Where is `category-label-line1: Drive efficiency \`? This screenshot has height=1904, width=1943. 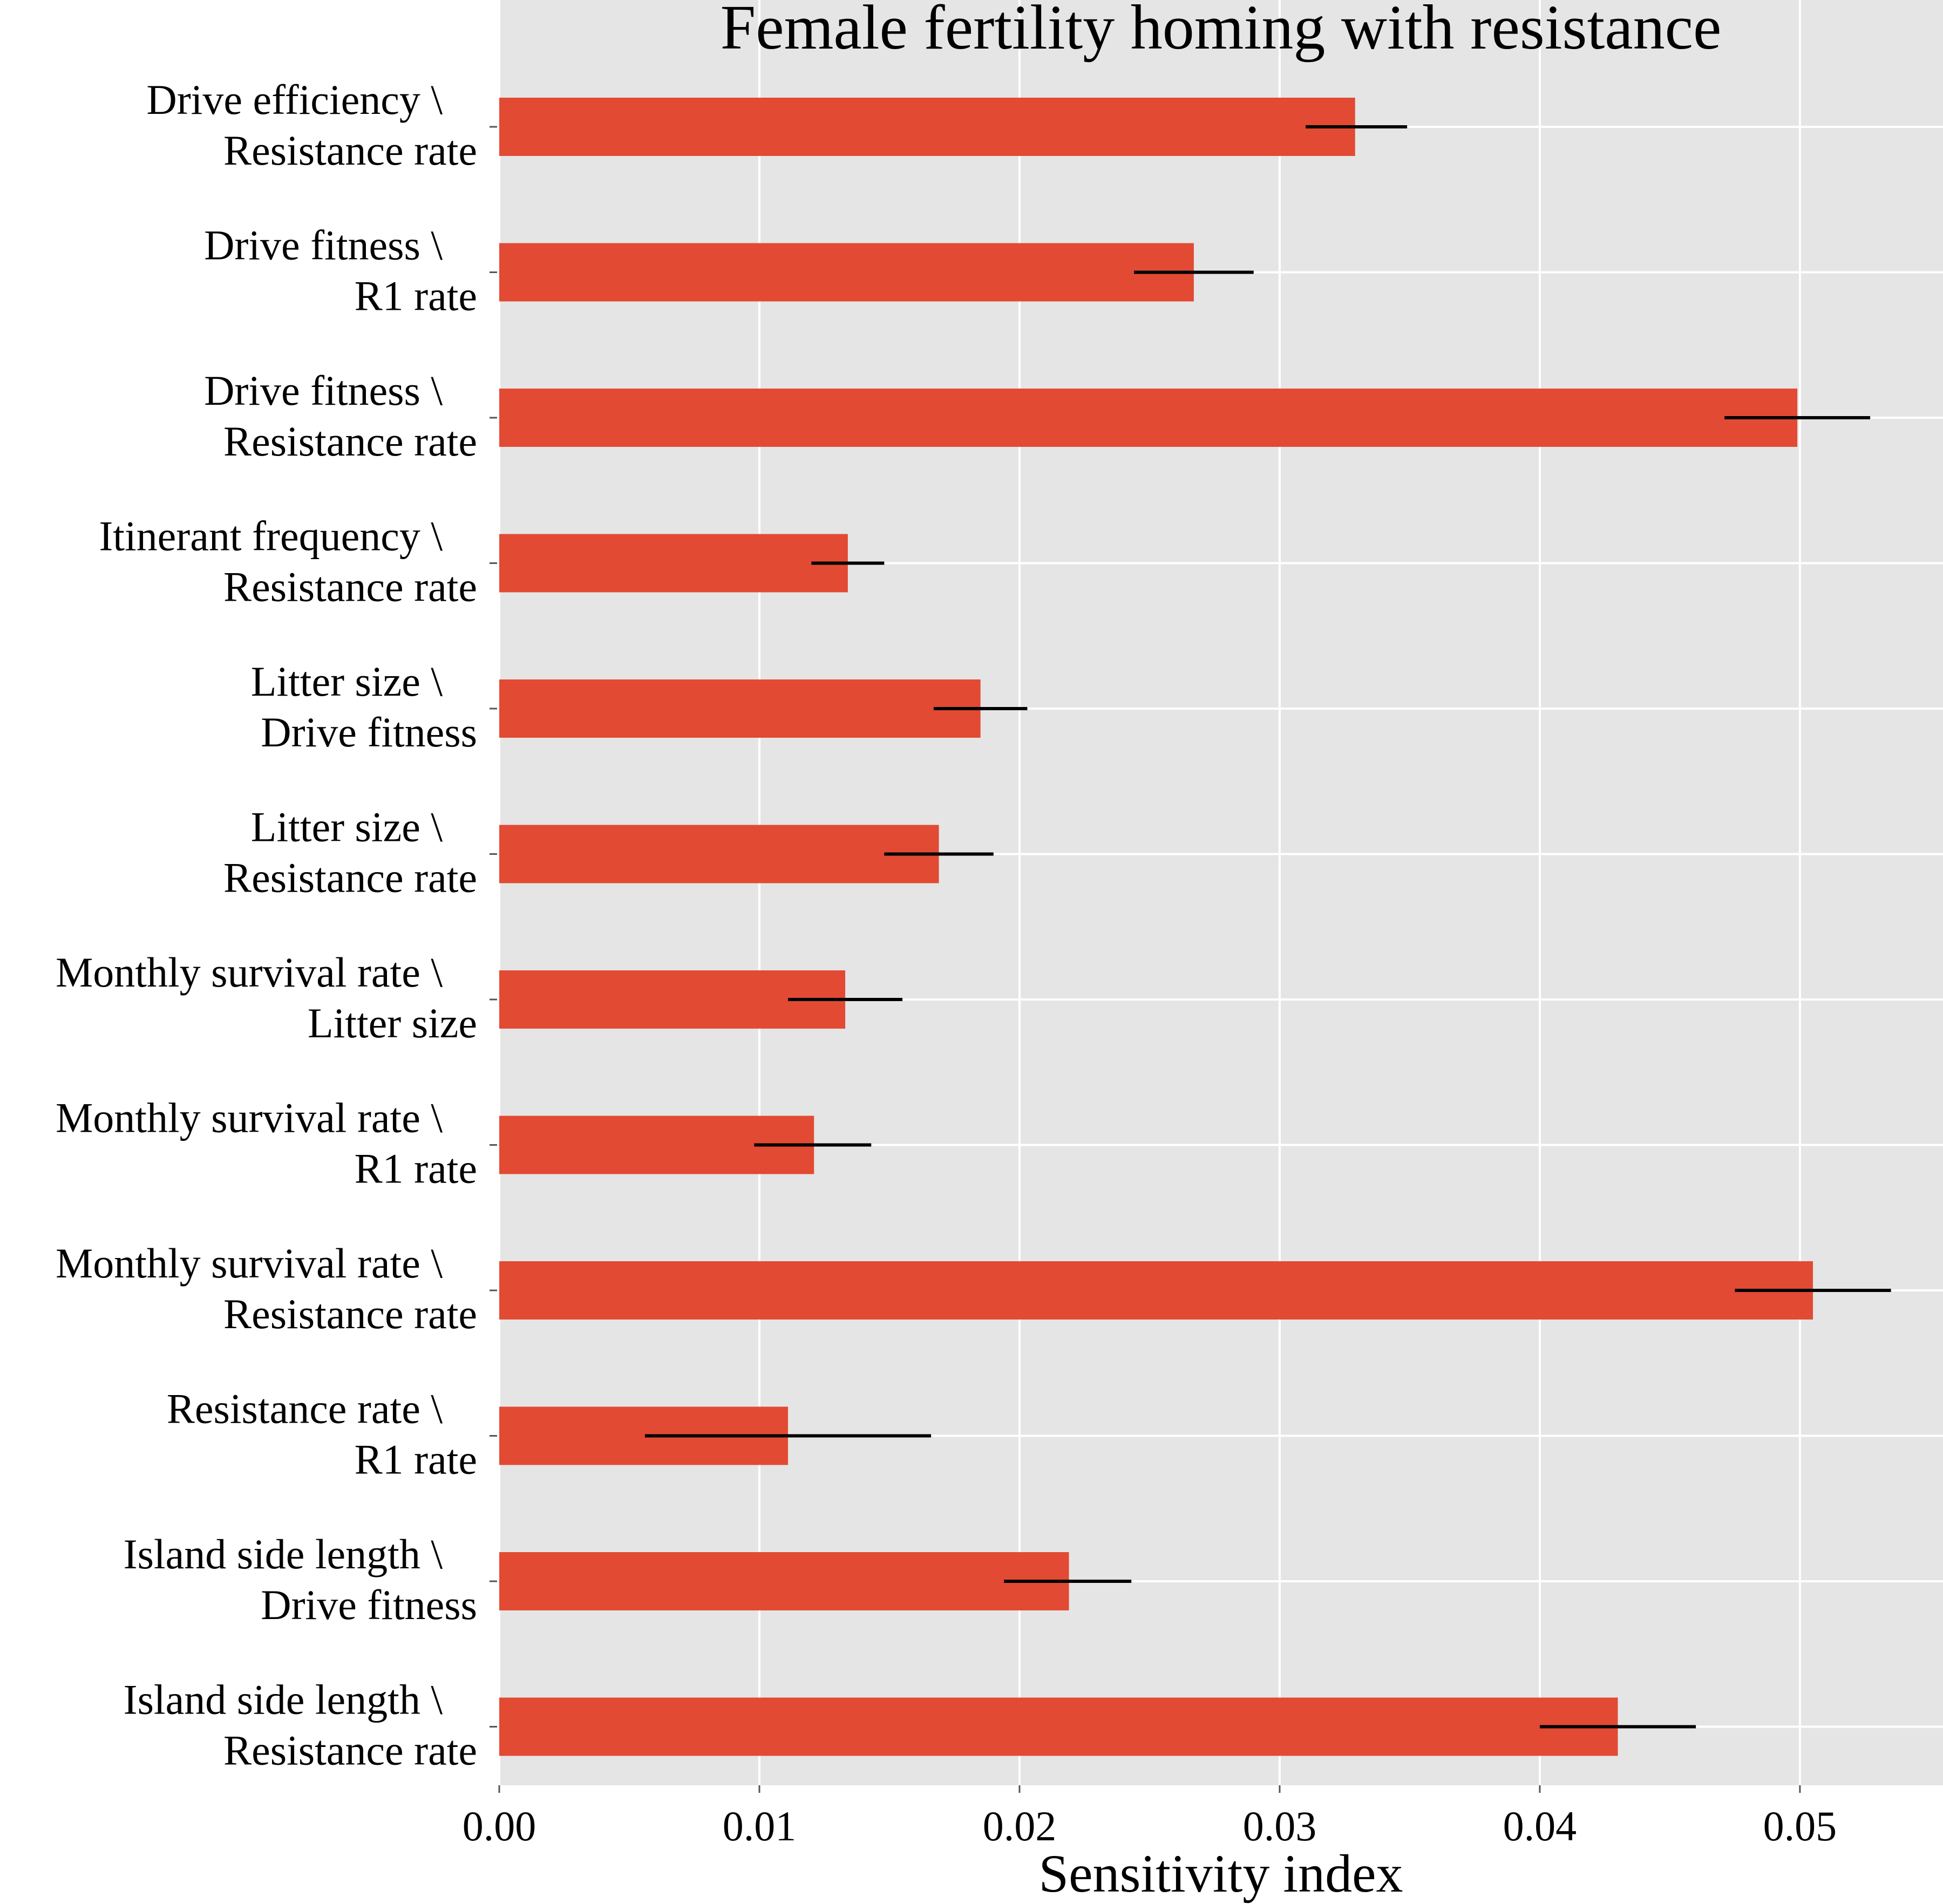 category-label-line1: Drive efficiency \ is located at coordinates (294, 99).